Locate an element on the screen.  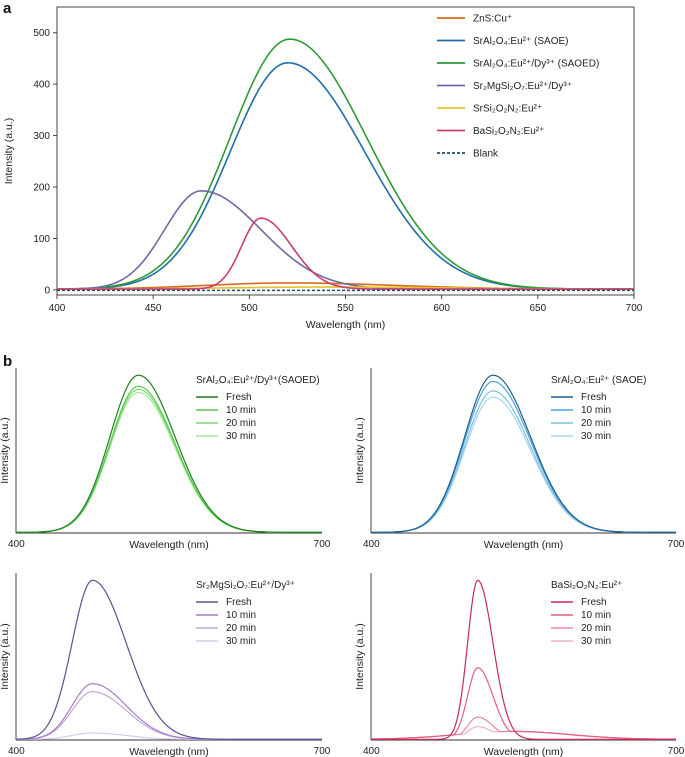
x-tick-label: 450 is located at coordinates (153, 308).